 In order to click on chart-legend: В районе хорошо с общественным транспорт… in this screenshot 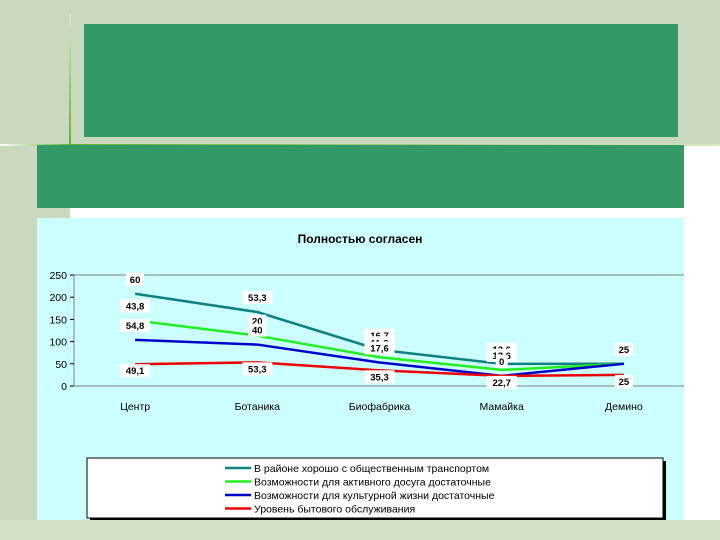, I will do `click(376, 489)`.